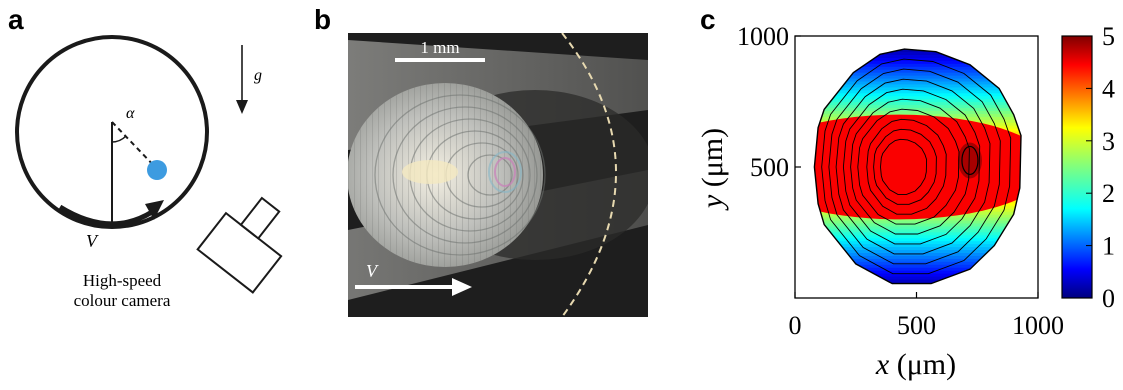  What do you see at coordinates (769, 167) in the screenshot?
I see `y-tick-label: 500` at bounding box center [769, 167].